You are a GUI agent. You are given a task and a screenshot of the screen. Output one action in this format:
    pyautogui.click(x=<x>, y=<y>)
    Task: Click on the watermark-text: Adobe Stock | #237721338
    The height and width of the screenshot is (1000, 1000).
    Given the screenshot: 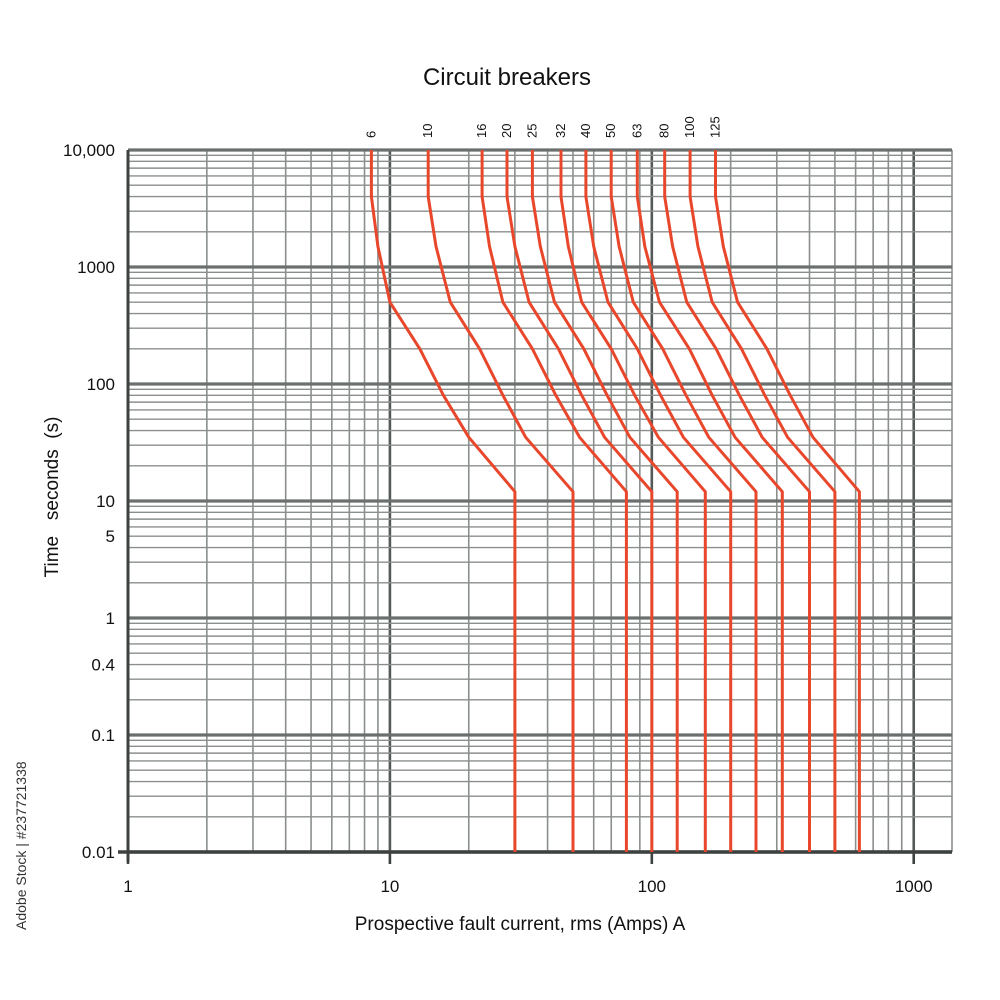 What is the action you would take?
    pyautogui.click(x=21, y=845)
    